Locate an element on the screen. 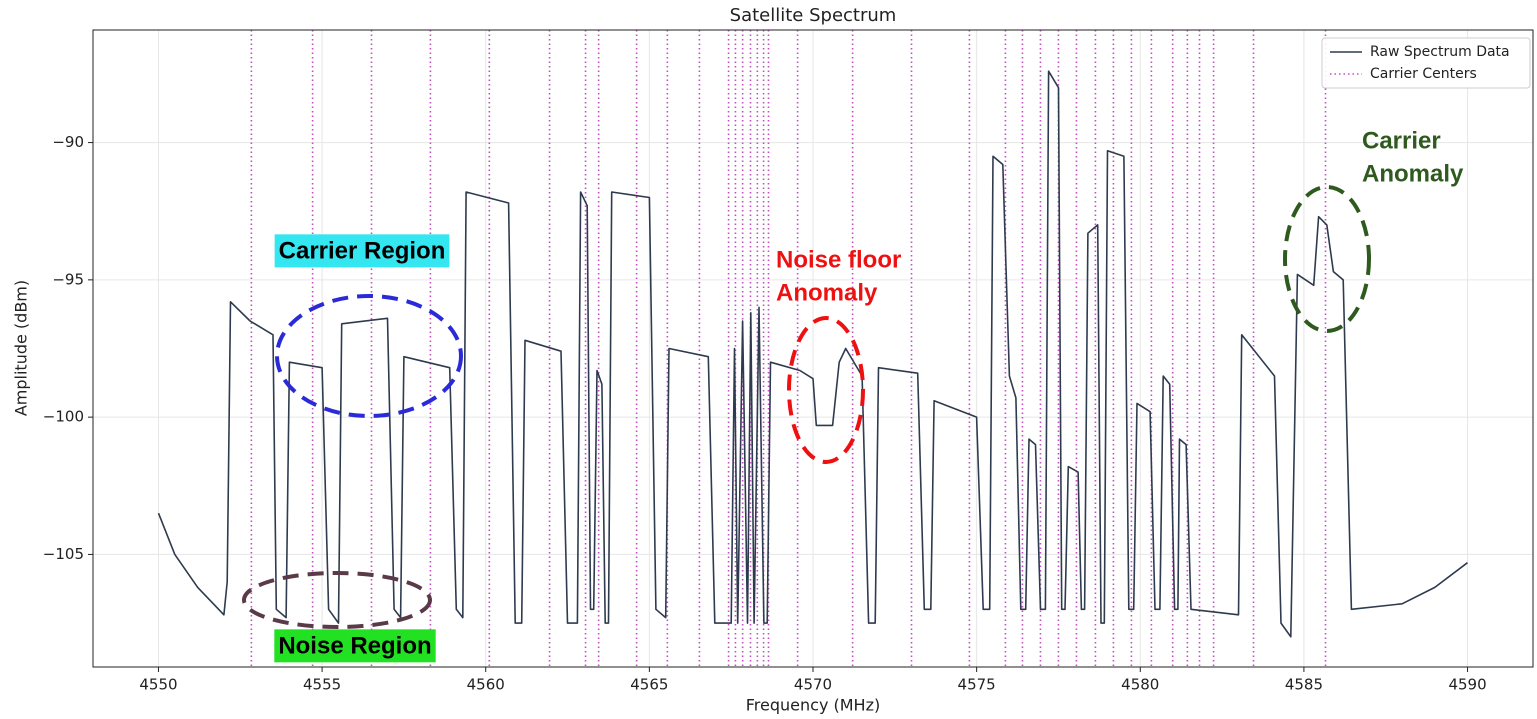 Image resolution: width=1537 pixels, height=719 pixels. x-tick-label: 4560 is located at coordinates (486, 685).